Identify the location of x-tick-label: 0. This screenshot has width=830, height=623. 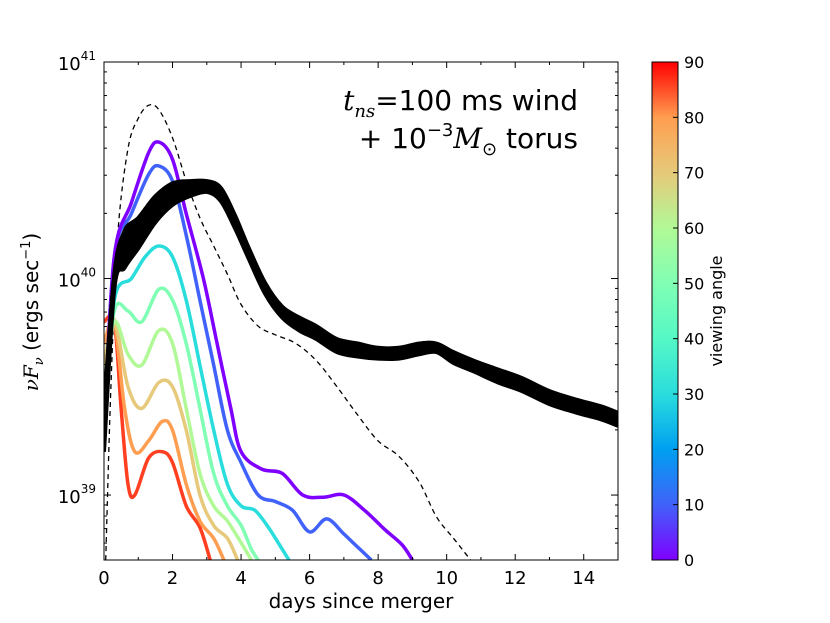
(103, 578).